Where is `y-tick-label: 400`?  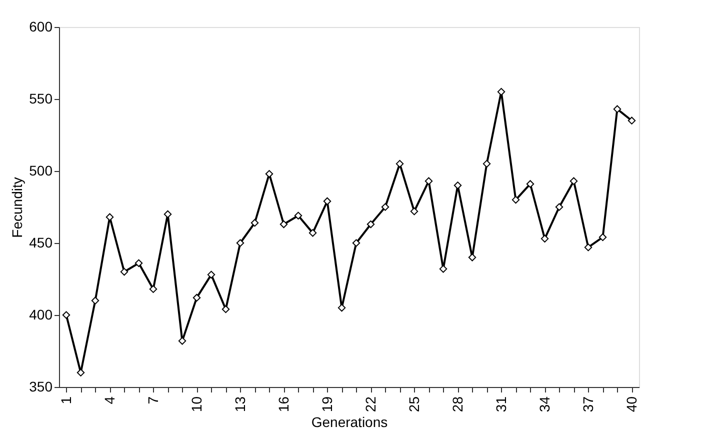 y-tick-label: 400 is located at coordinates (41, 314).